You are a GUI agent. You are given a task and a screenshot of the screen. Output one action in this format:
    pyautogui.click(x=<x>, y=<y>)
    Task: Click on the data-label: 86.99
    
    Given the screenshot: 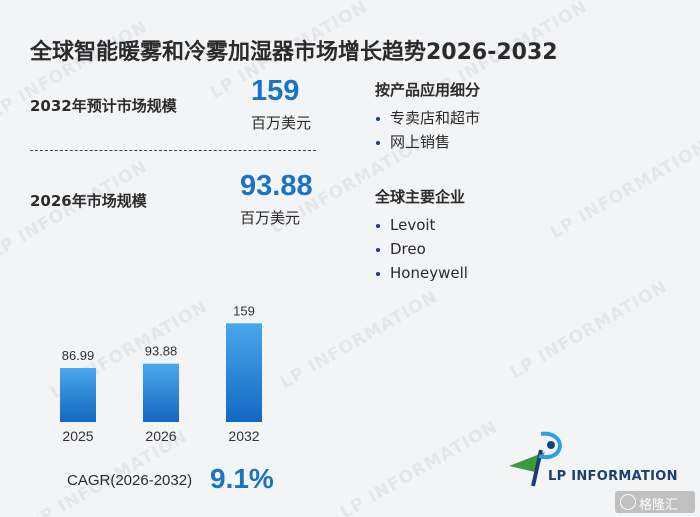 What is the action you would take?
    pyautogui.click(x=78, y=355)
    